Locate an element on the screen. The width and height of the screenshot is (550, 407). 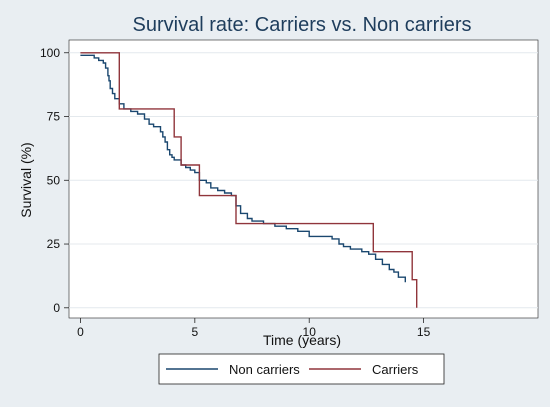
y-tick-label: 100 is located at coordinates (50, 53).